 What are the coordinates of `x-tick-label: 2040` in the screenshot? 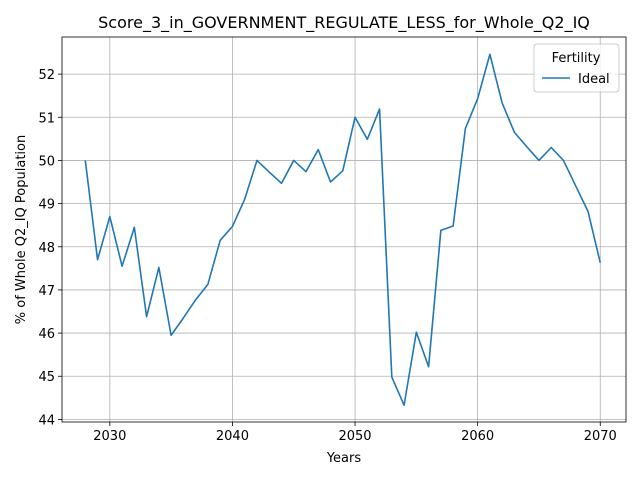 It's located at (232, 436).